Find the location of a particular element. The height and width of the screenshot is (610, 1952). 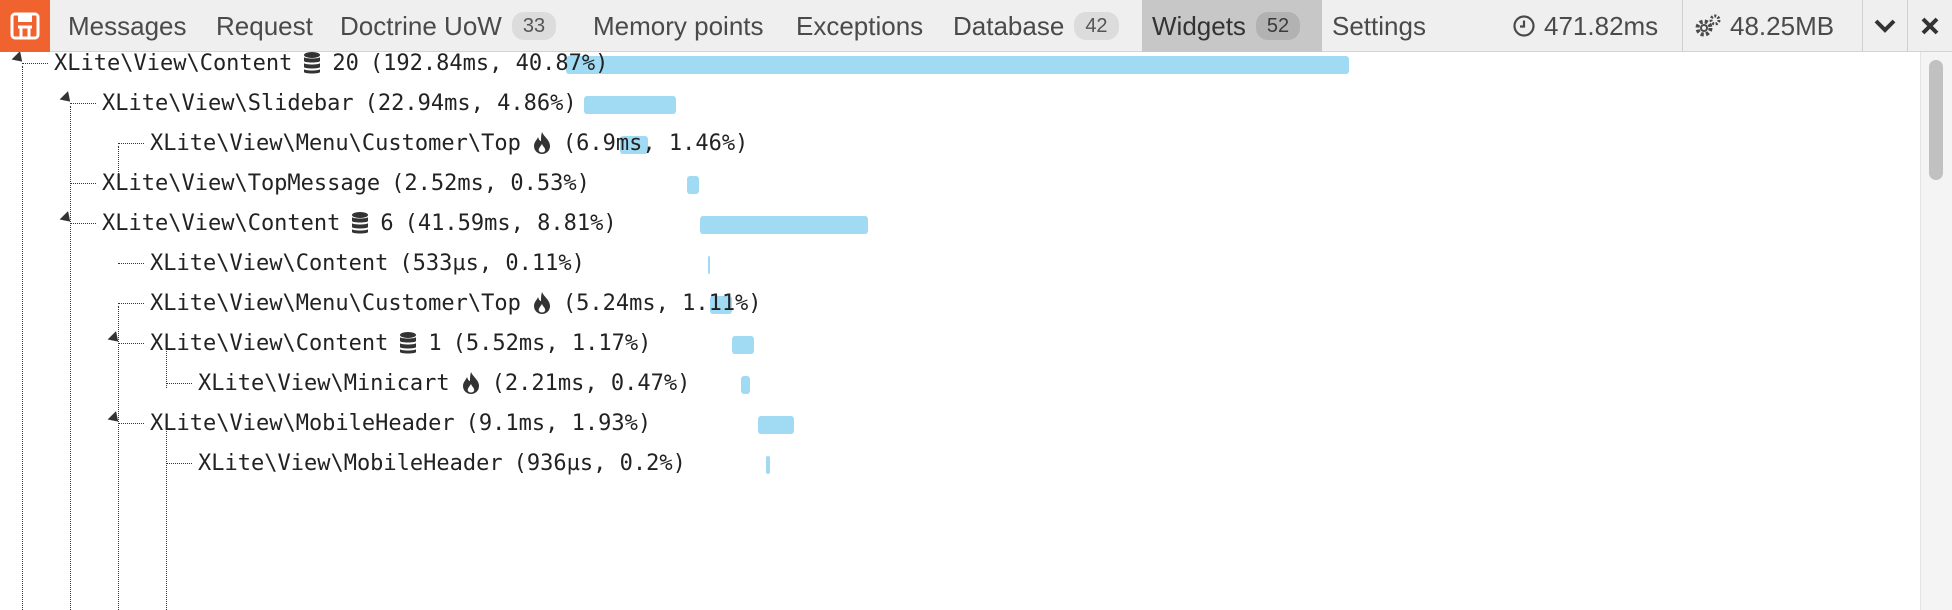

tab-badge: 42 is located at coordinates (1096, 26).